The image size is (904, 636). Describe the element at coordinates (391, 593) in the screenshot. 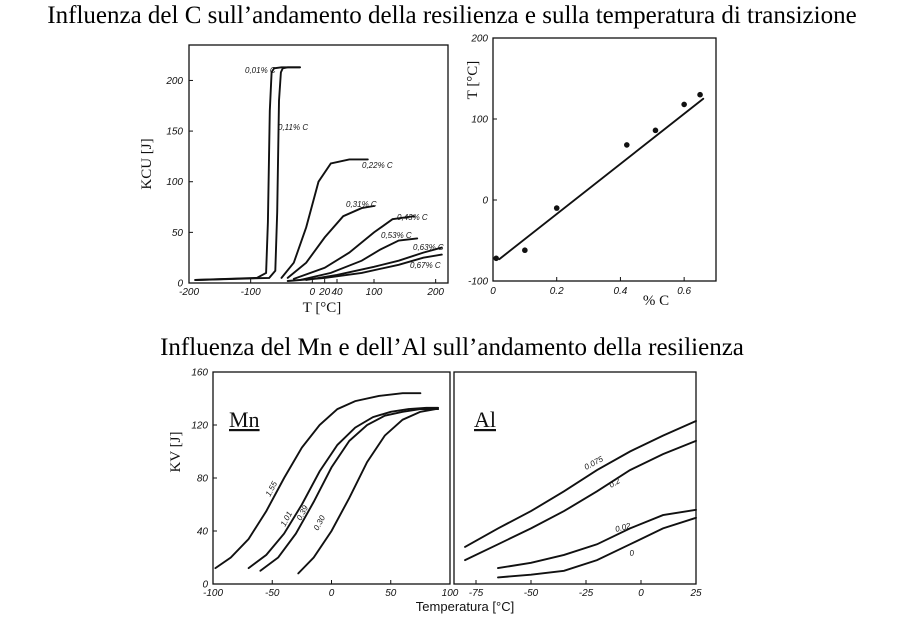

I see `x-tick-label: 50` at that location.